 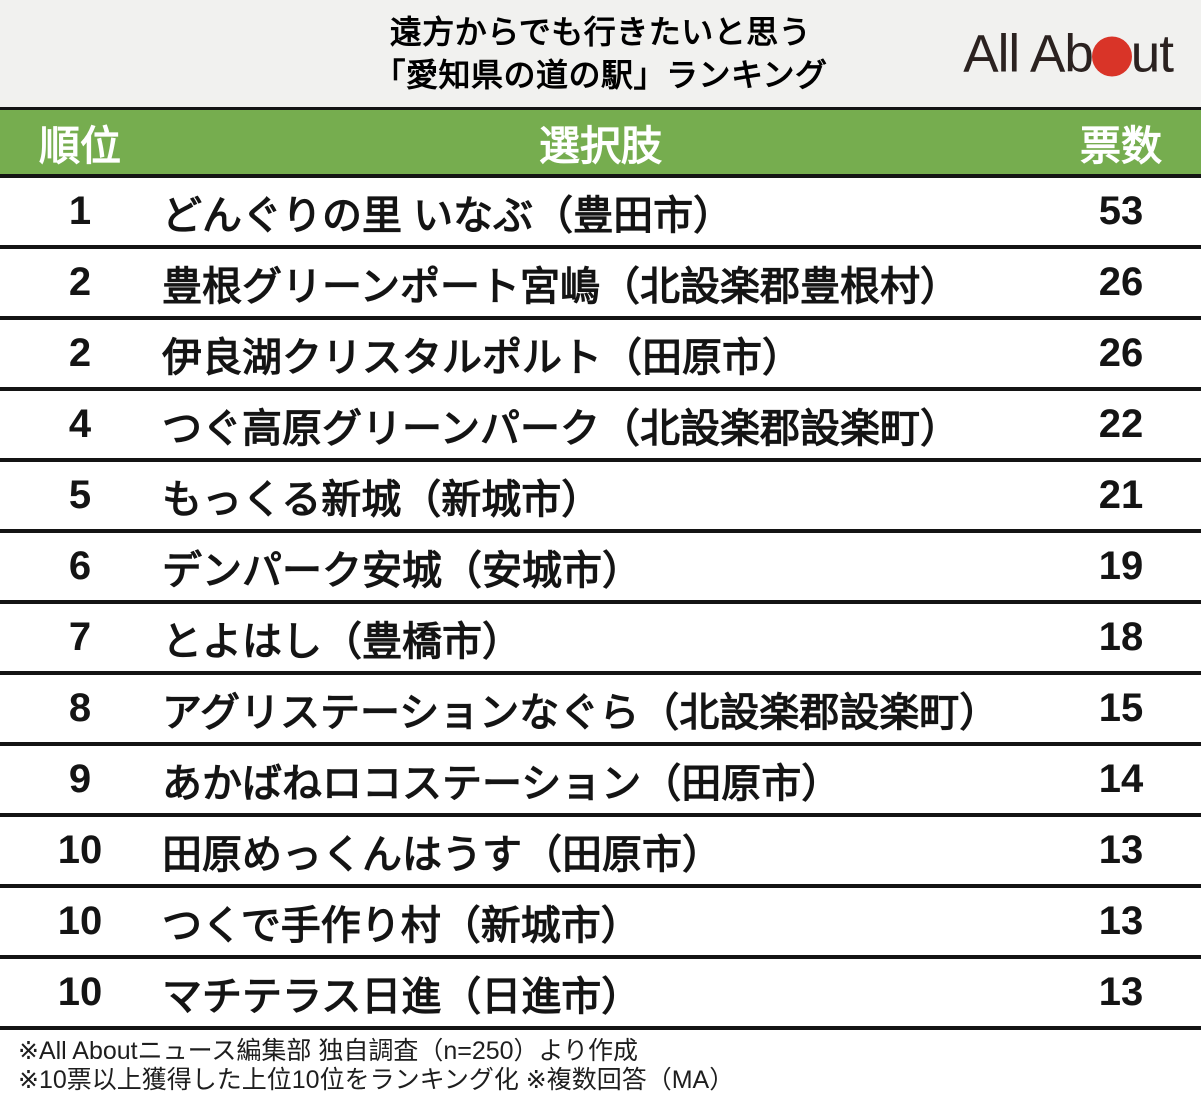 I want to click on votes-cell: 14, so click(x=1121, y=779).